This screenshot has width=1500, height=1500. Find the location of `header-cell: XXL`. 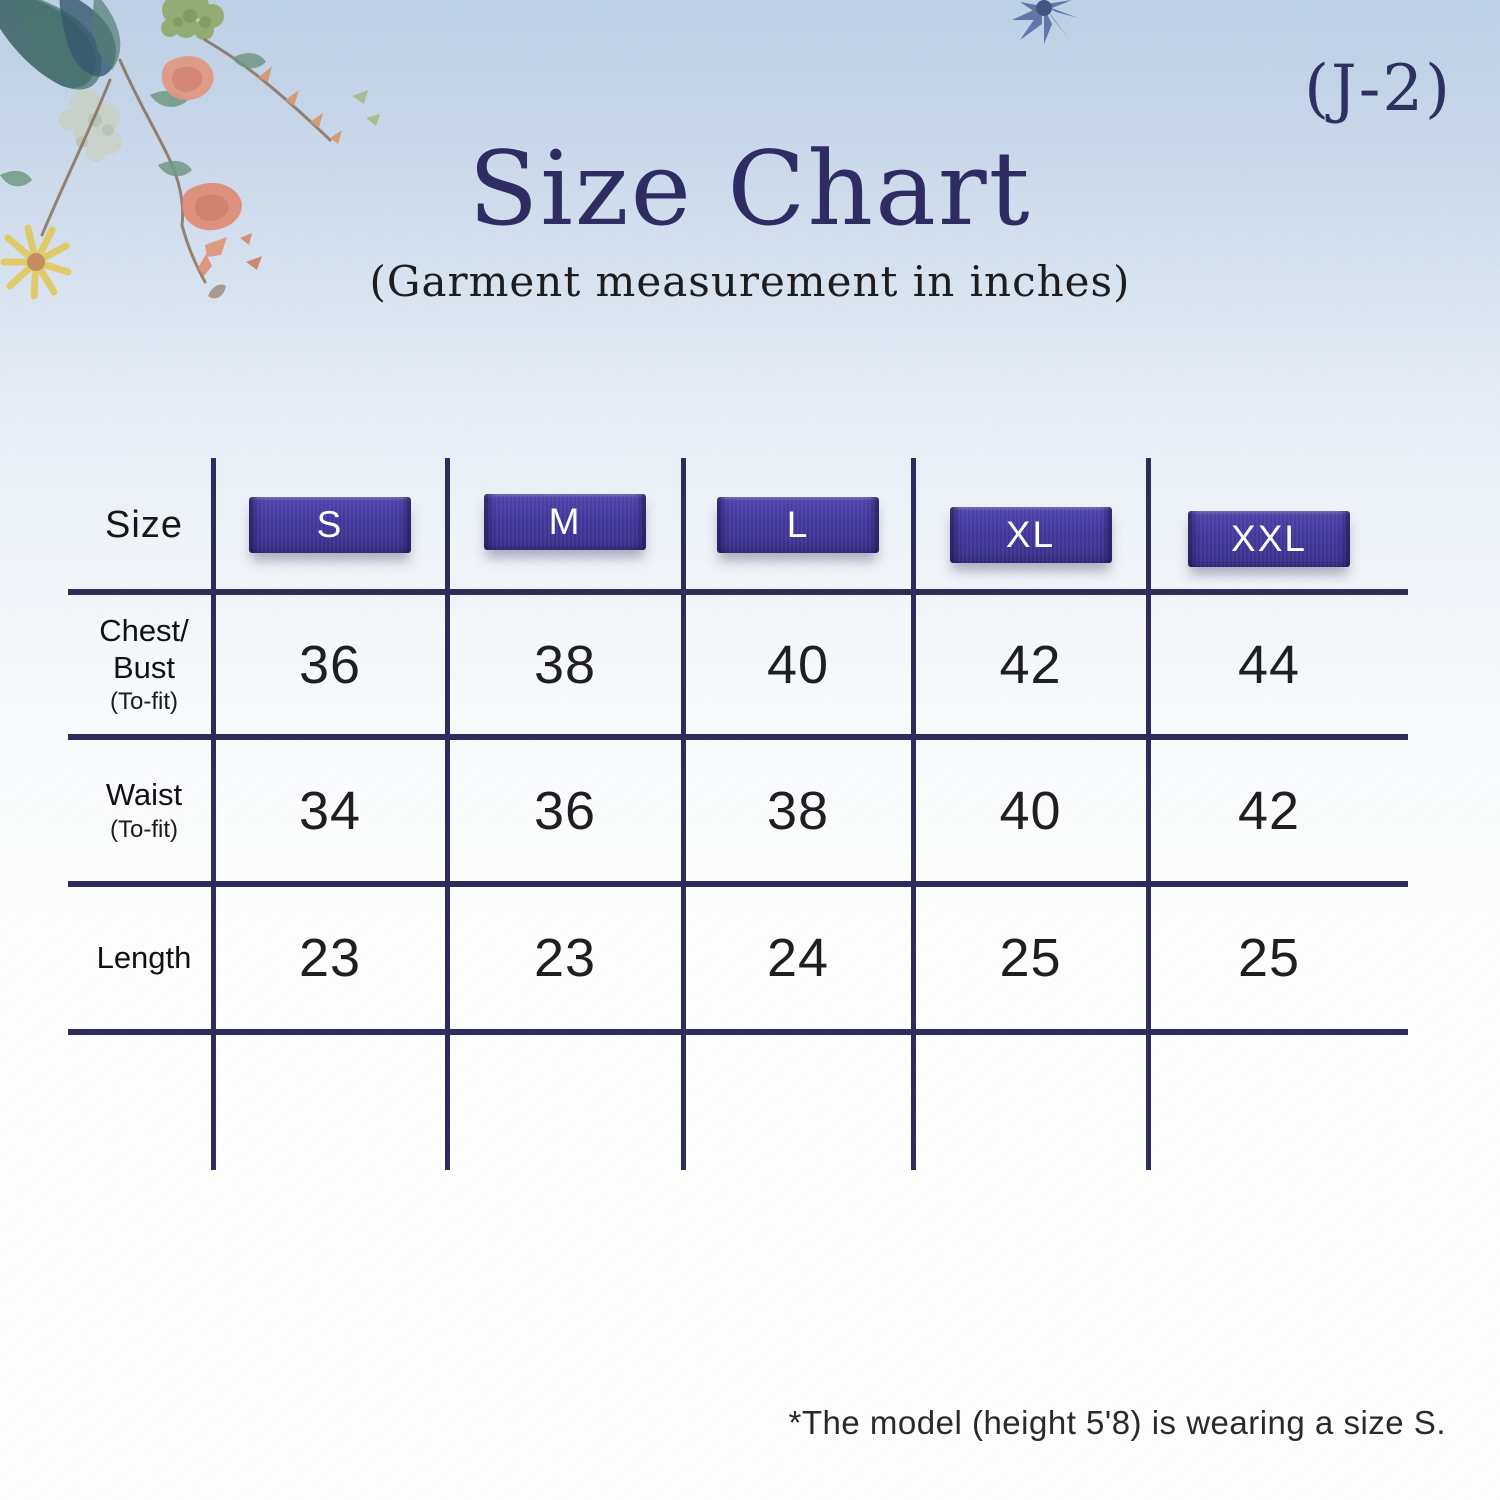

header-cell: XXL is located at coordinates (1269, 525).